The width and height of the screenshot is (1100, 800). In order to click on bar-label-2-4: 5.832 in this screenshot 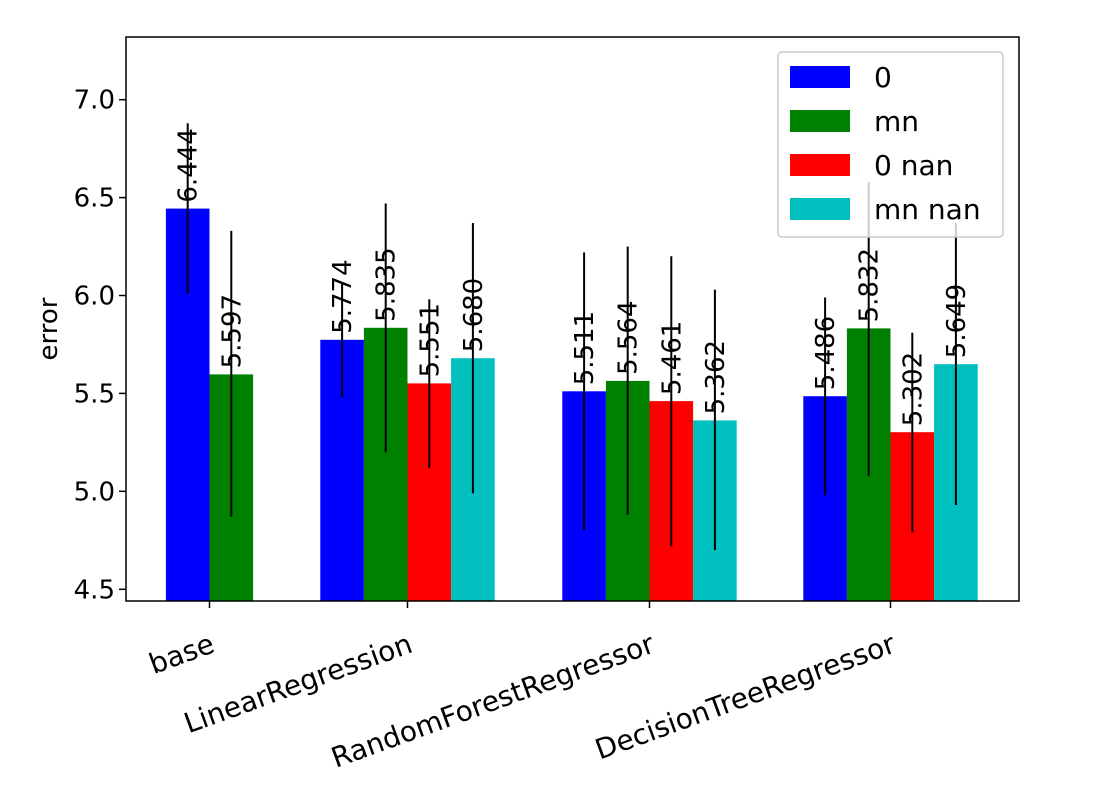, I will do `click(870, 285)`.